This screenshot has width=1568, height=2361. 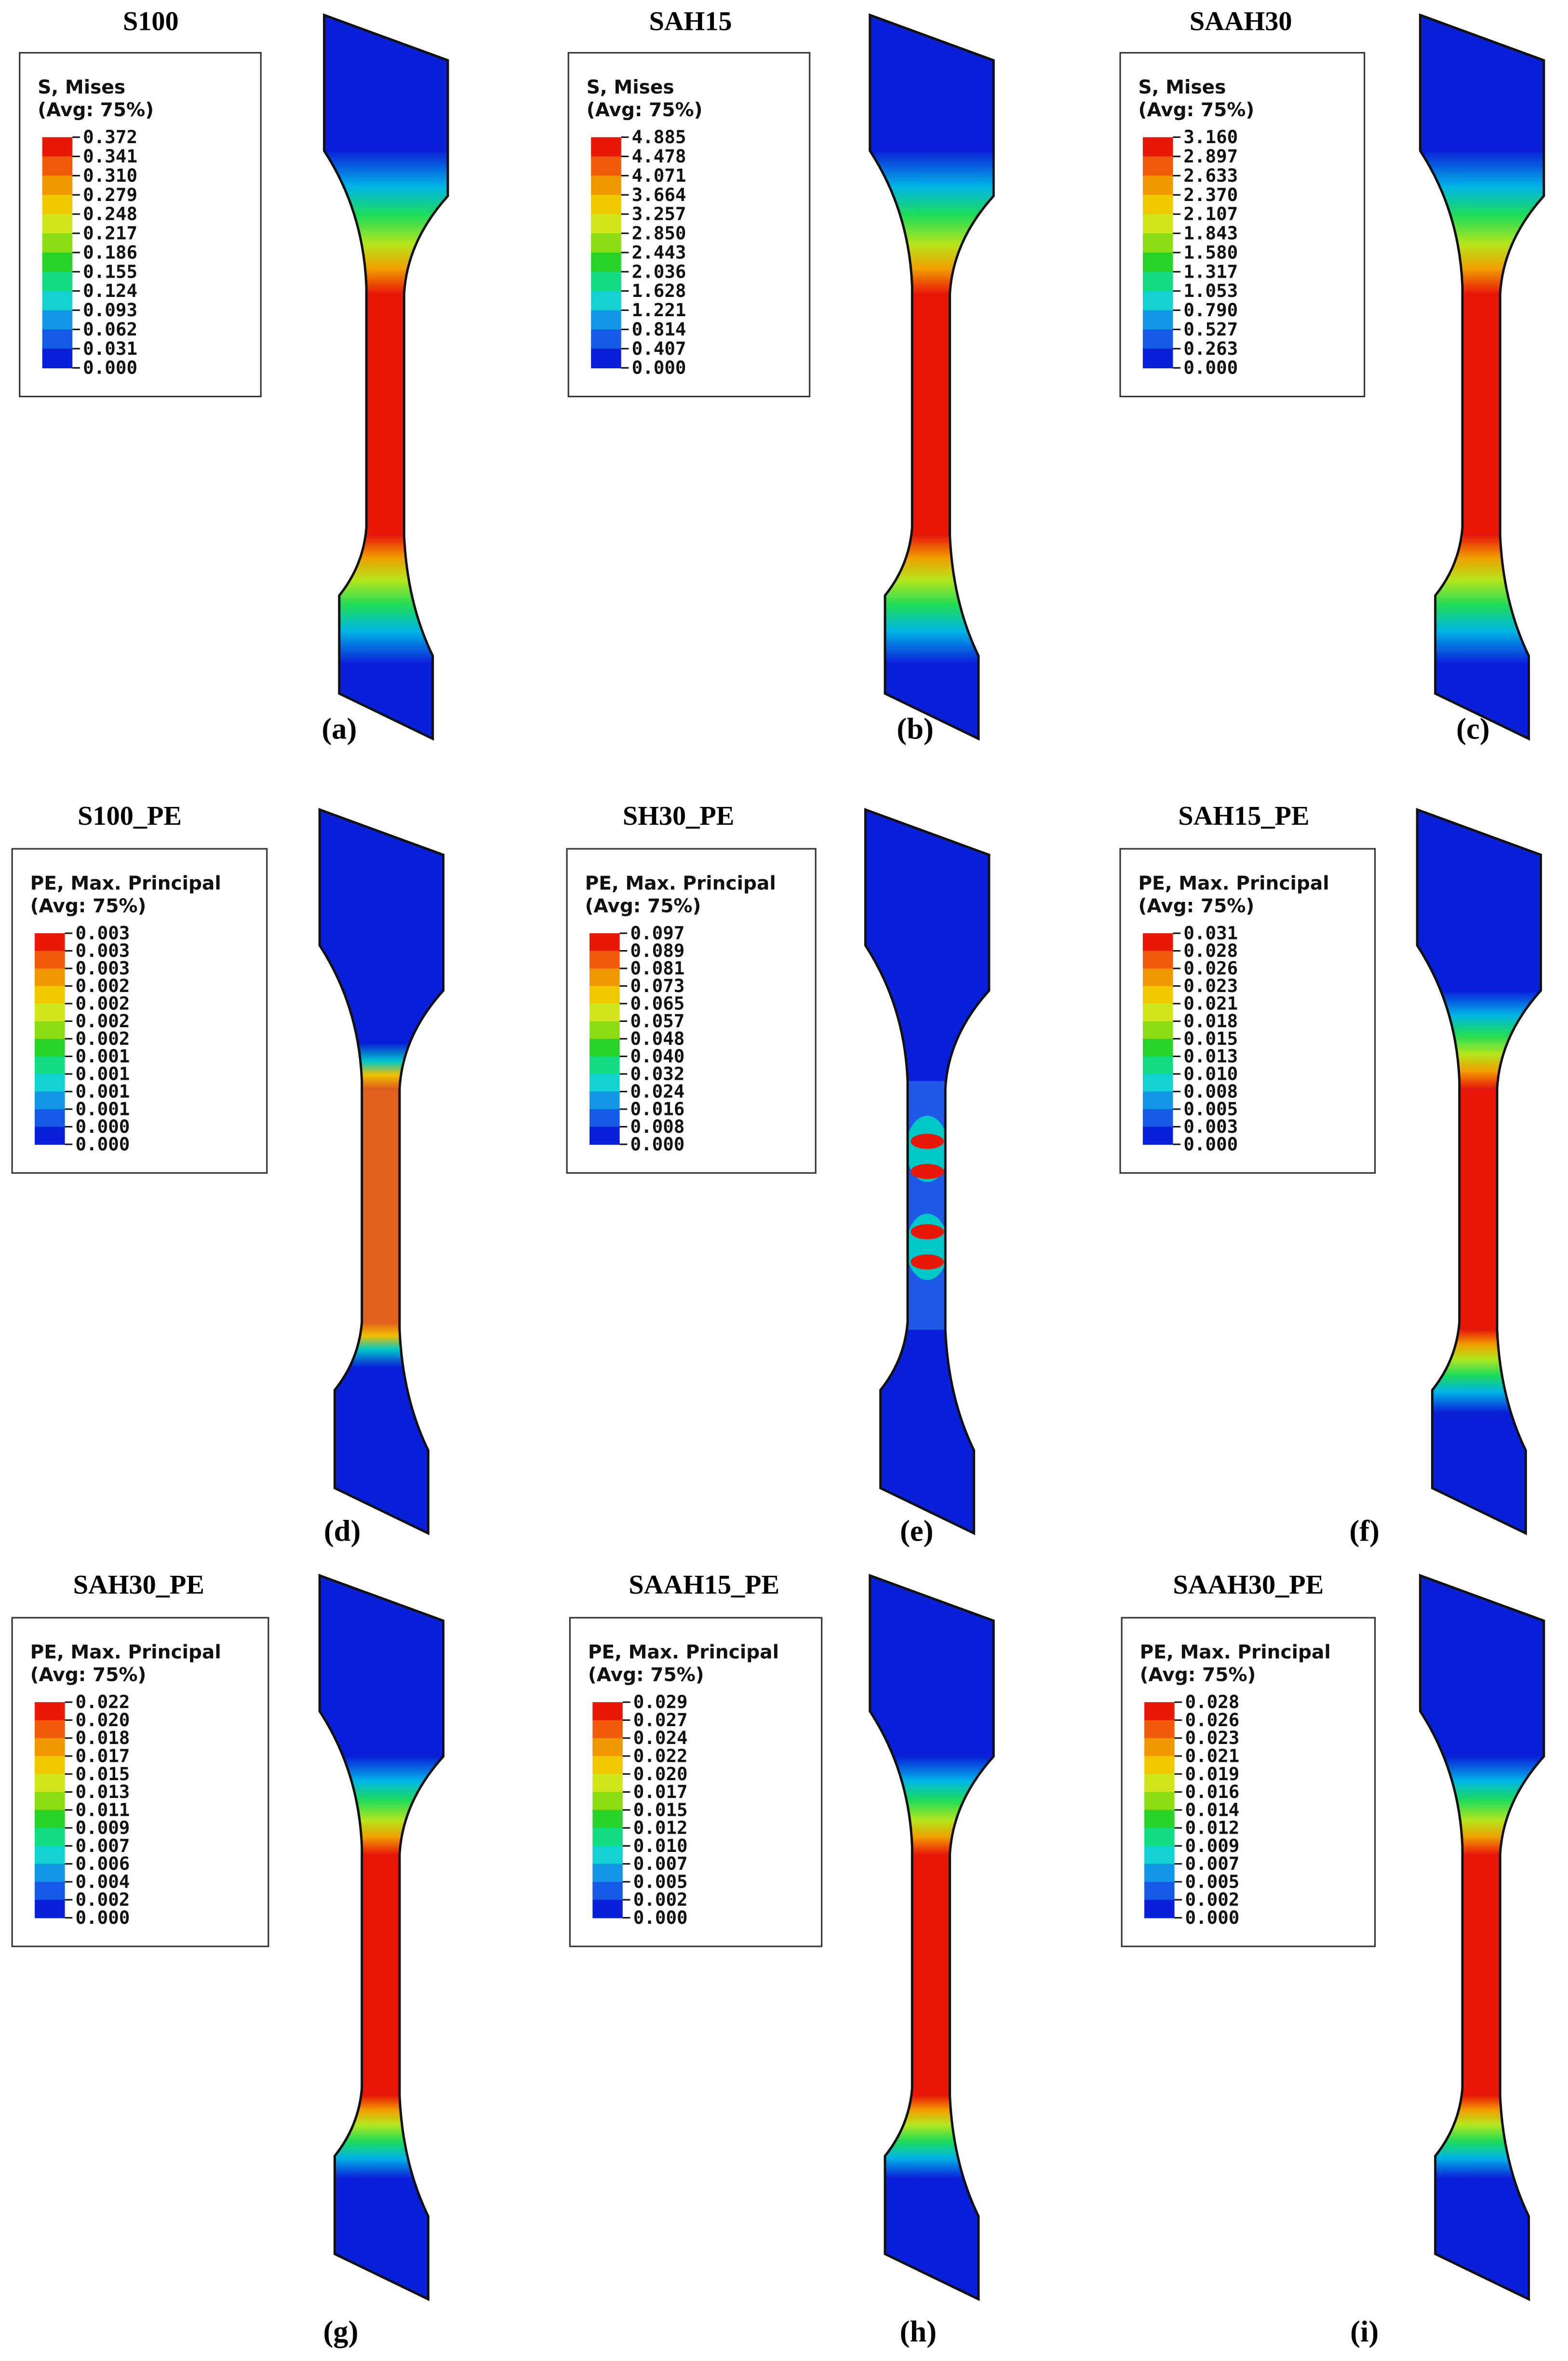 What do you see at coordinates (1212, 1756) in the screenshot?
I see `legend-value: 0.021` at bounding box center [1212, 1756].